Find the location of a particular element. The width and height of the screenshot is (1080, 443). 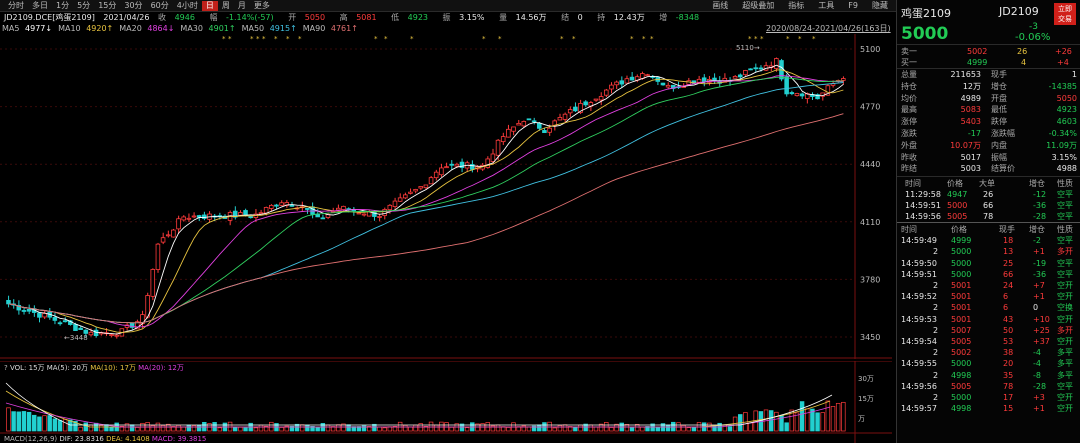

tick-header: 时间 价格 现手 增仓 性质 is located at coordinates (988, 229).